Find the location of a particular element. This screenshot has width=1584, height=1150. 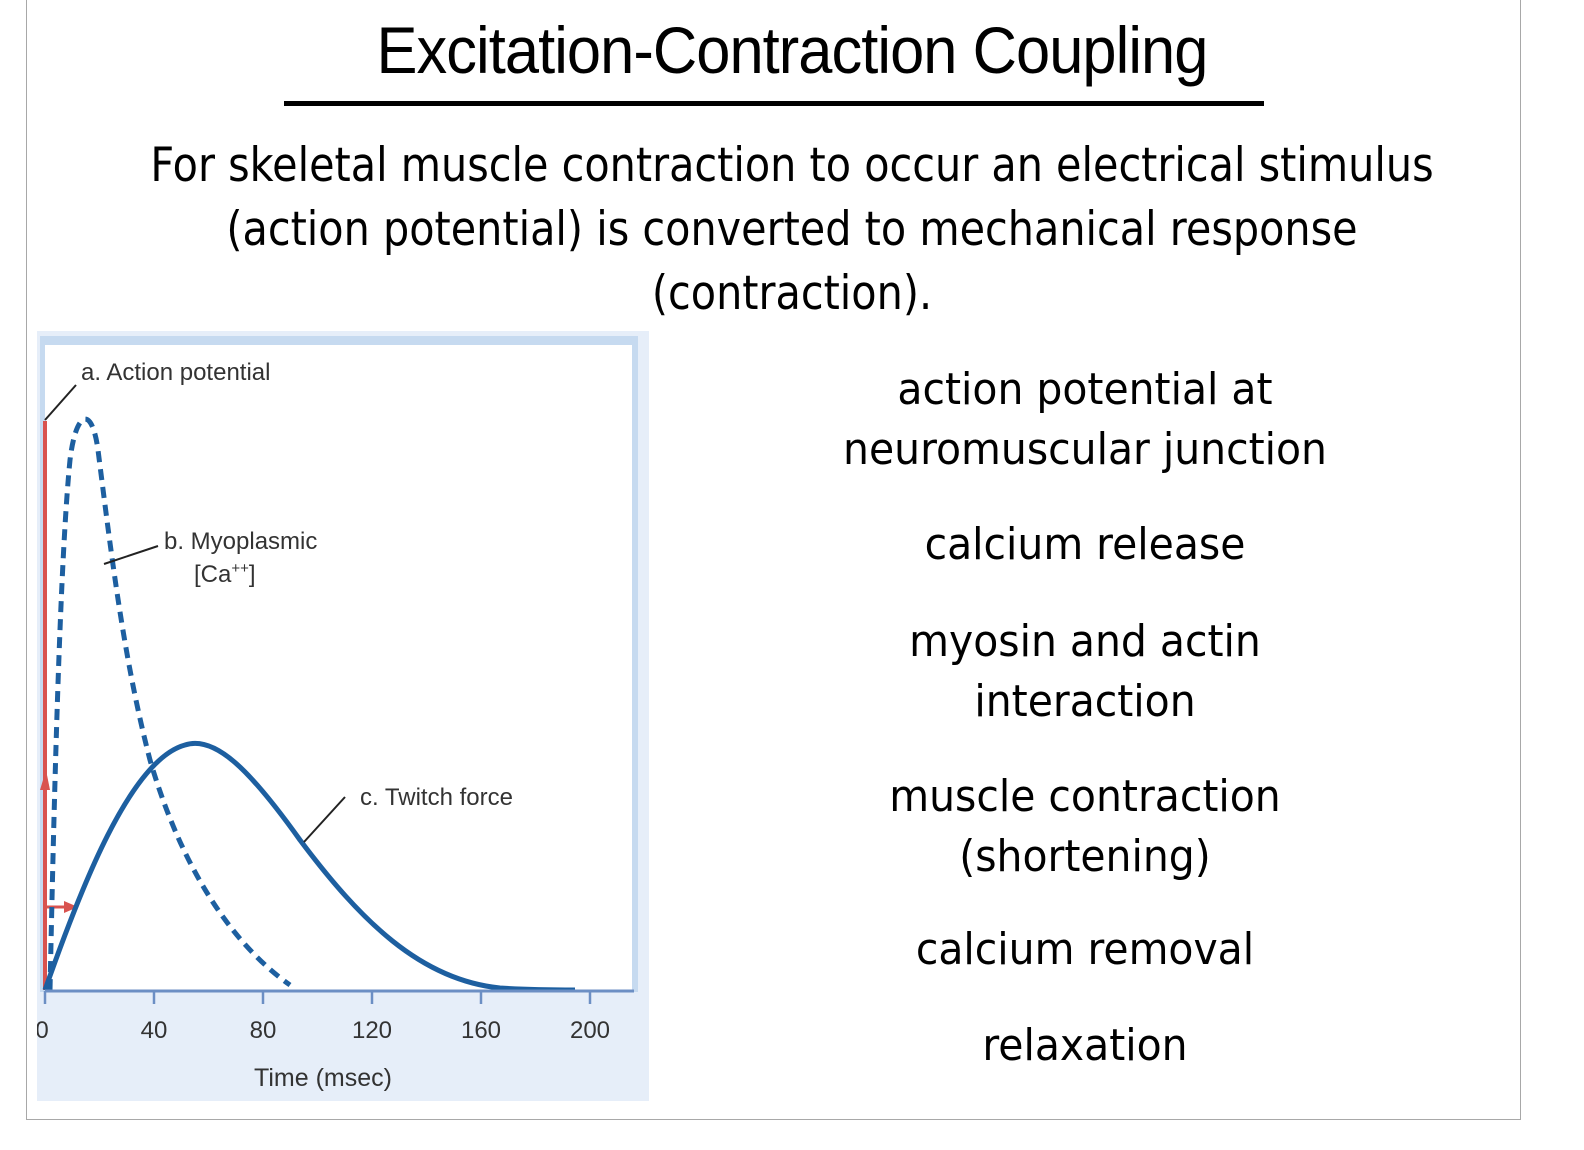

x-tick-label: 80 is located at coordinates (263, 1030).